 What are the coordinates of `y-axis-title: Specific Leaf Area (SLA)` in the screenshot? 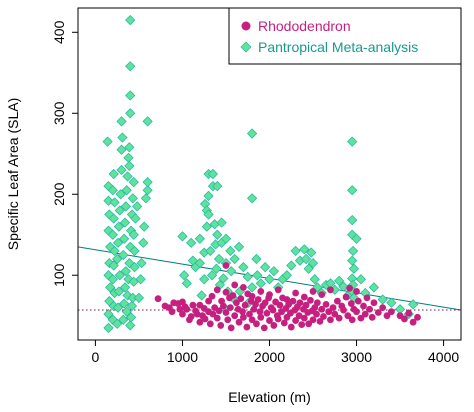 It's located at (13, 174).